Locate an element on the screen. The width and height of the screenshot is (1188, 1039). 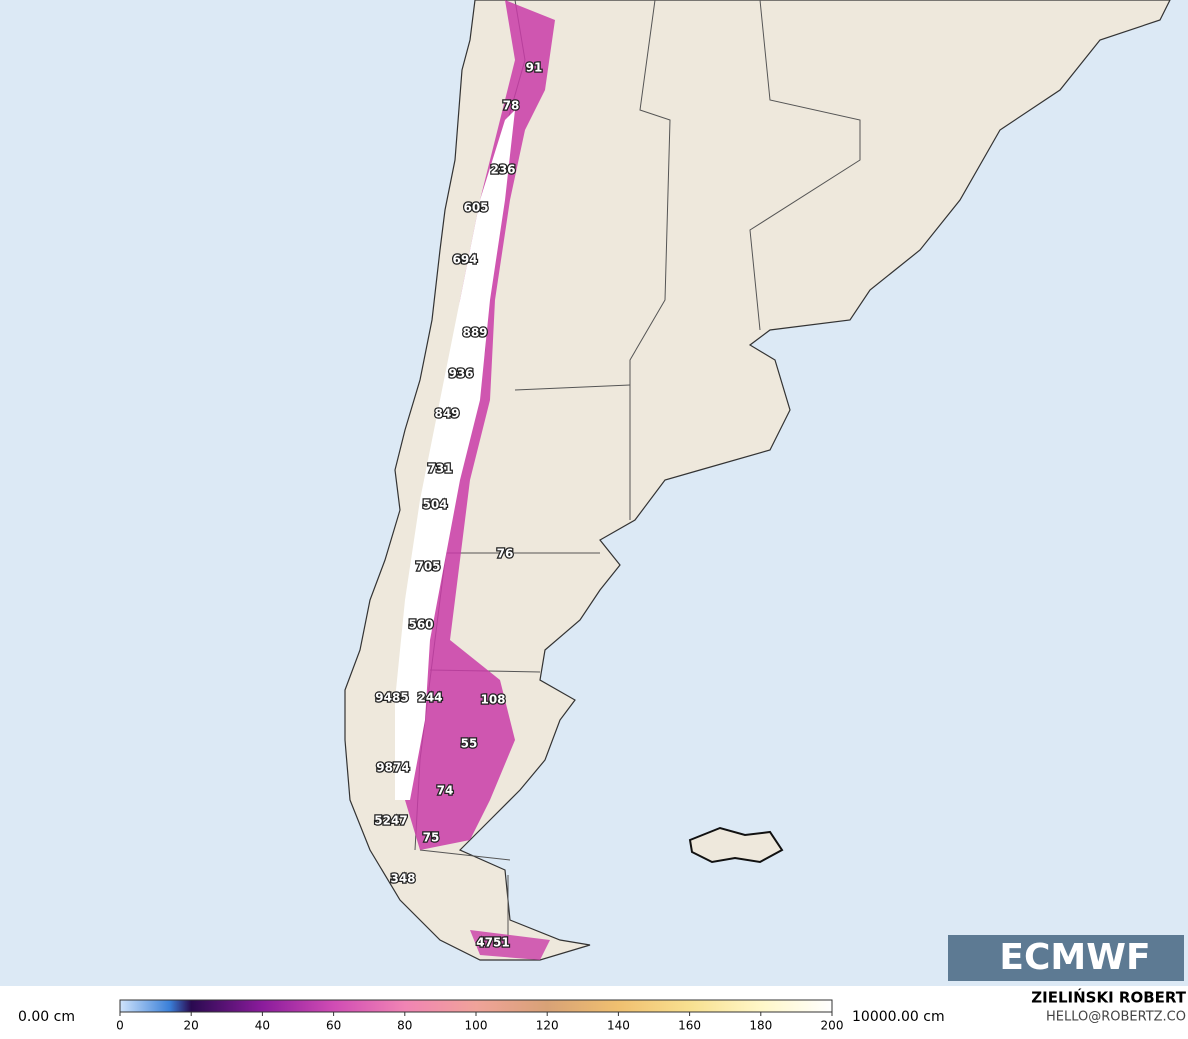
falkland-islands is located at coordinates (736, 845).